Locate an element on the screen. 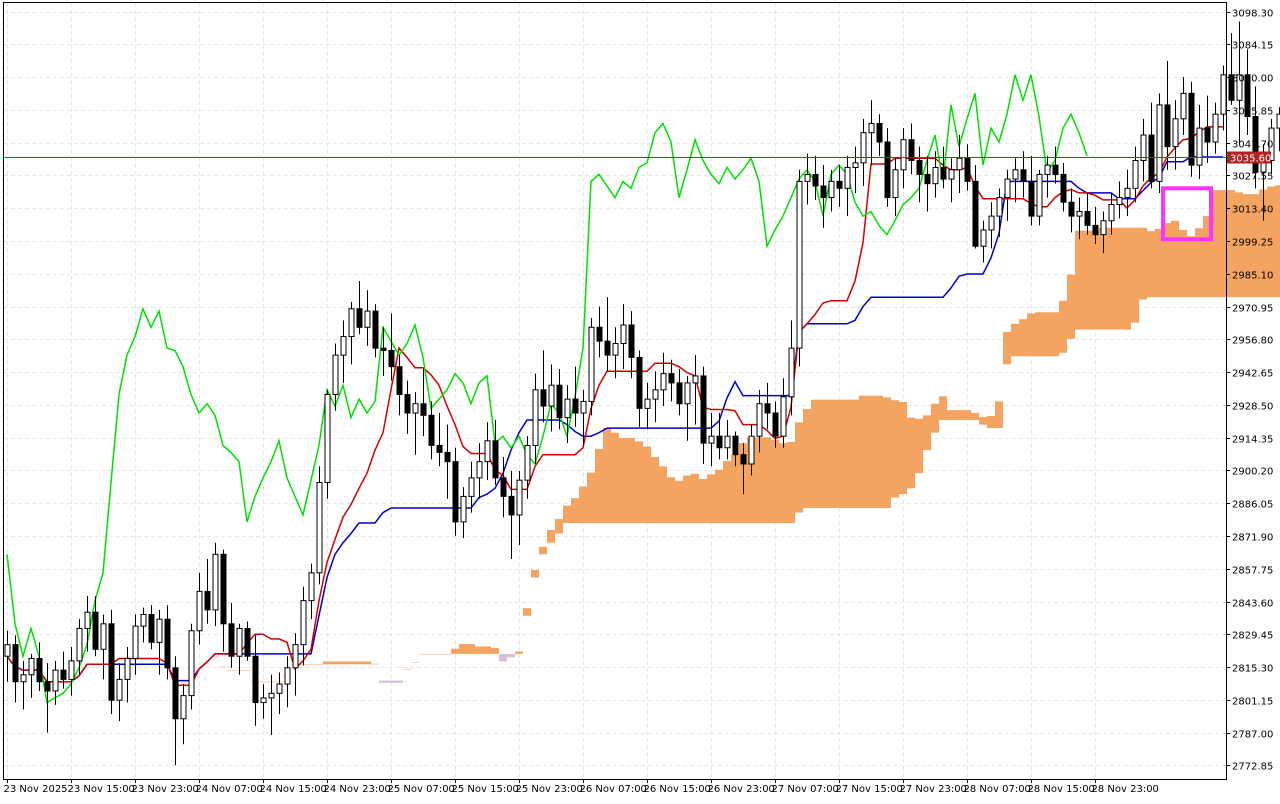 Image resolution: width=1280 pixels, height=804 pixels. x-tick-label: 25 Nov 23:00 is located at coordinates (549, 789).